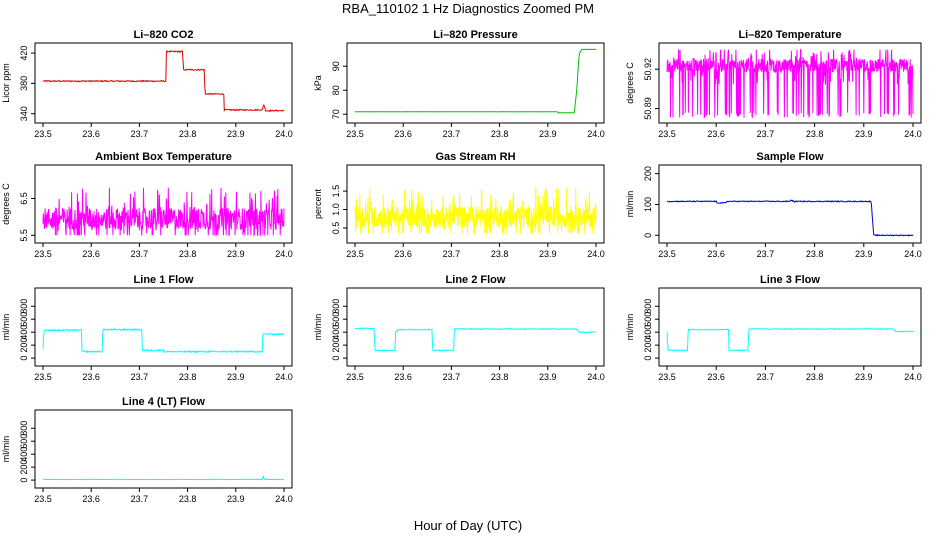 The height and width of the screenshot is (540, 936). I want to click on y-tick-label: 5.5, so click(24, 235).